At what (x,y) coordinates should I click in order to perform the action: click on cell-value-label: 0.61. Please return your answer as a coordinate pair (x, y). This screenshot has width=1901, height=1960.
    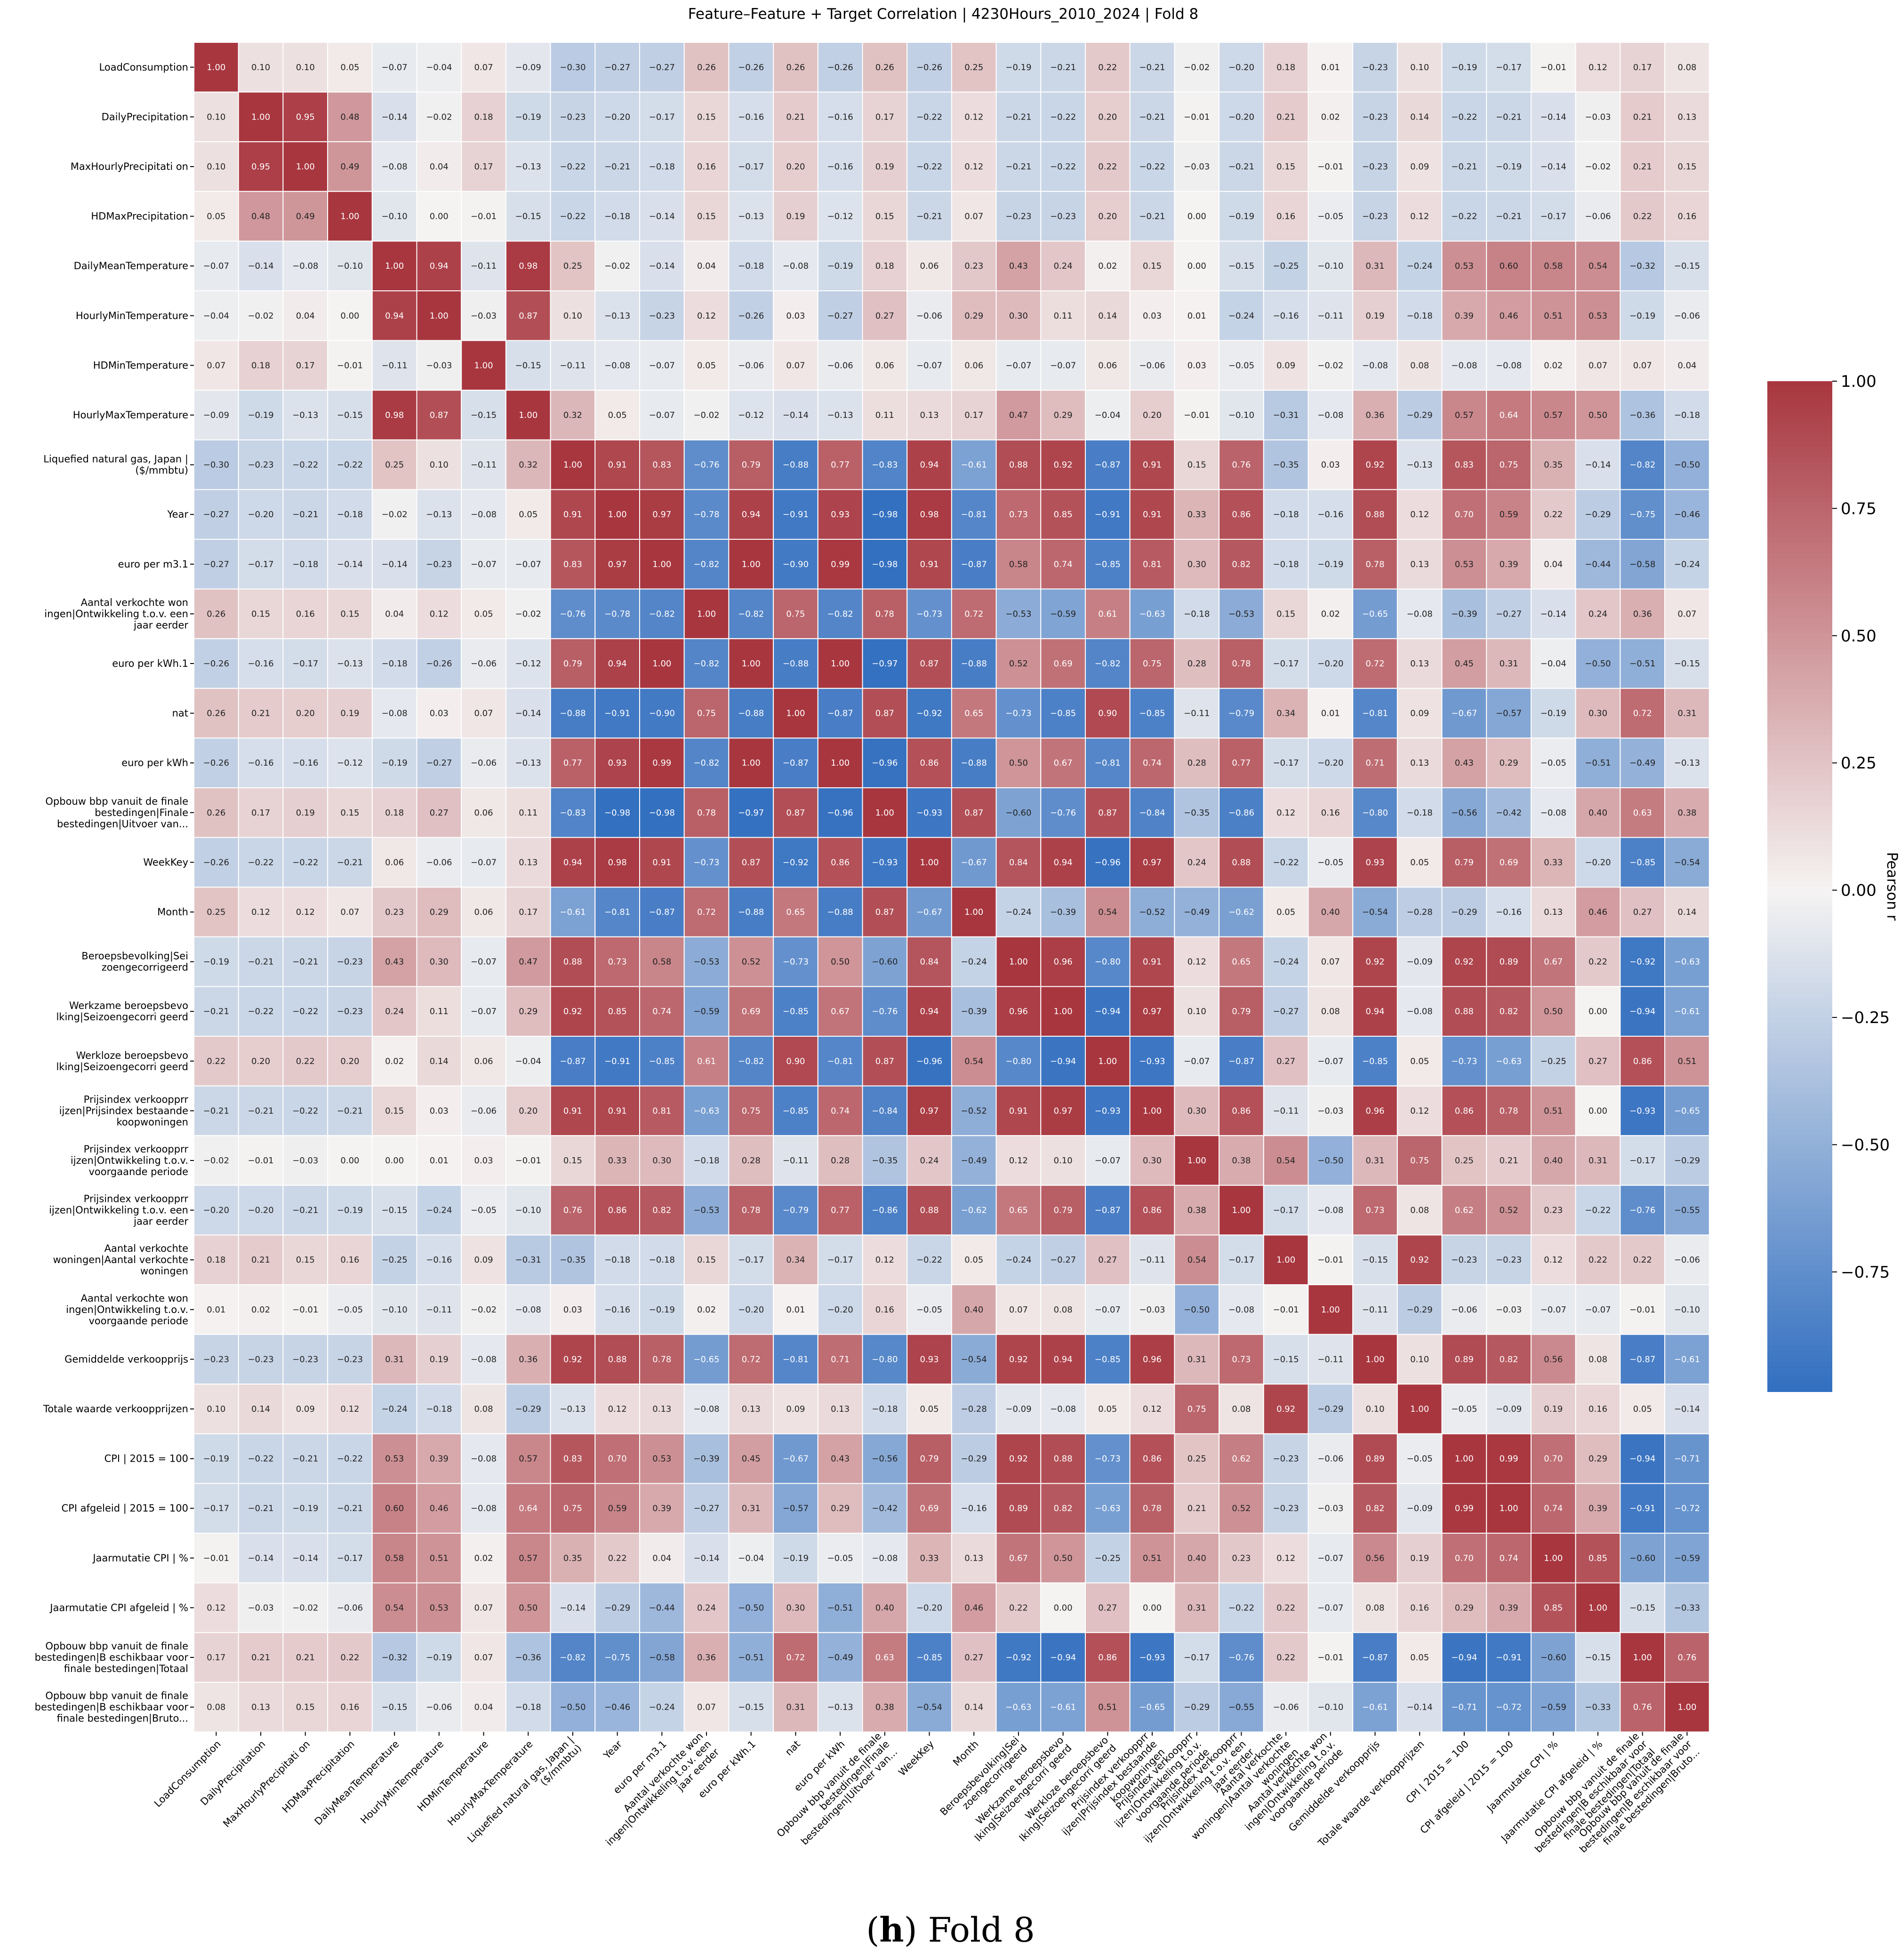
    Looking at the image, I should click on (1107, 614).